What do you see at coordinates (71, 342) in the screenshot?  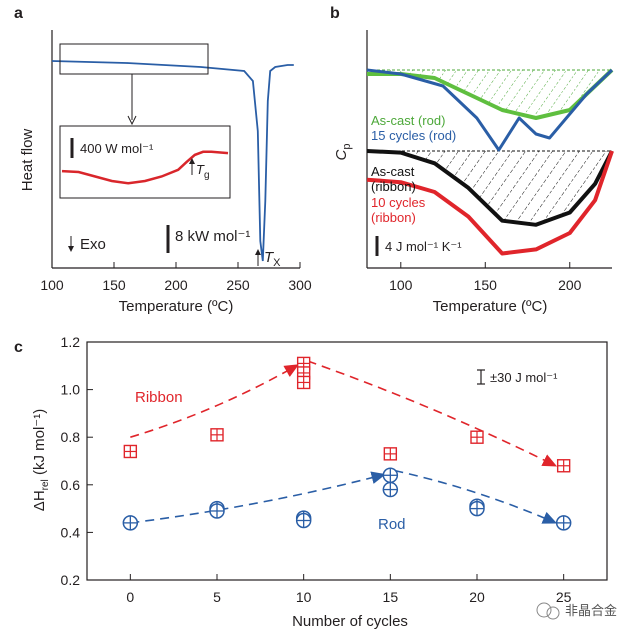 I see `c-y-tick-label-5: 1.2` at bounding box center [71, 342].